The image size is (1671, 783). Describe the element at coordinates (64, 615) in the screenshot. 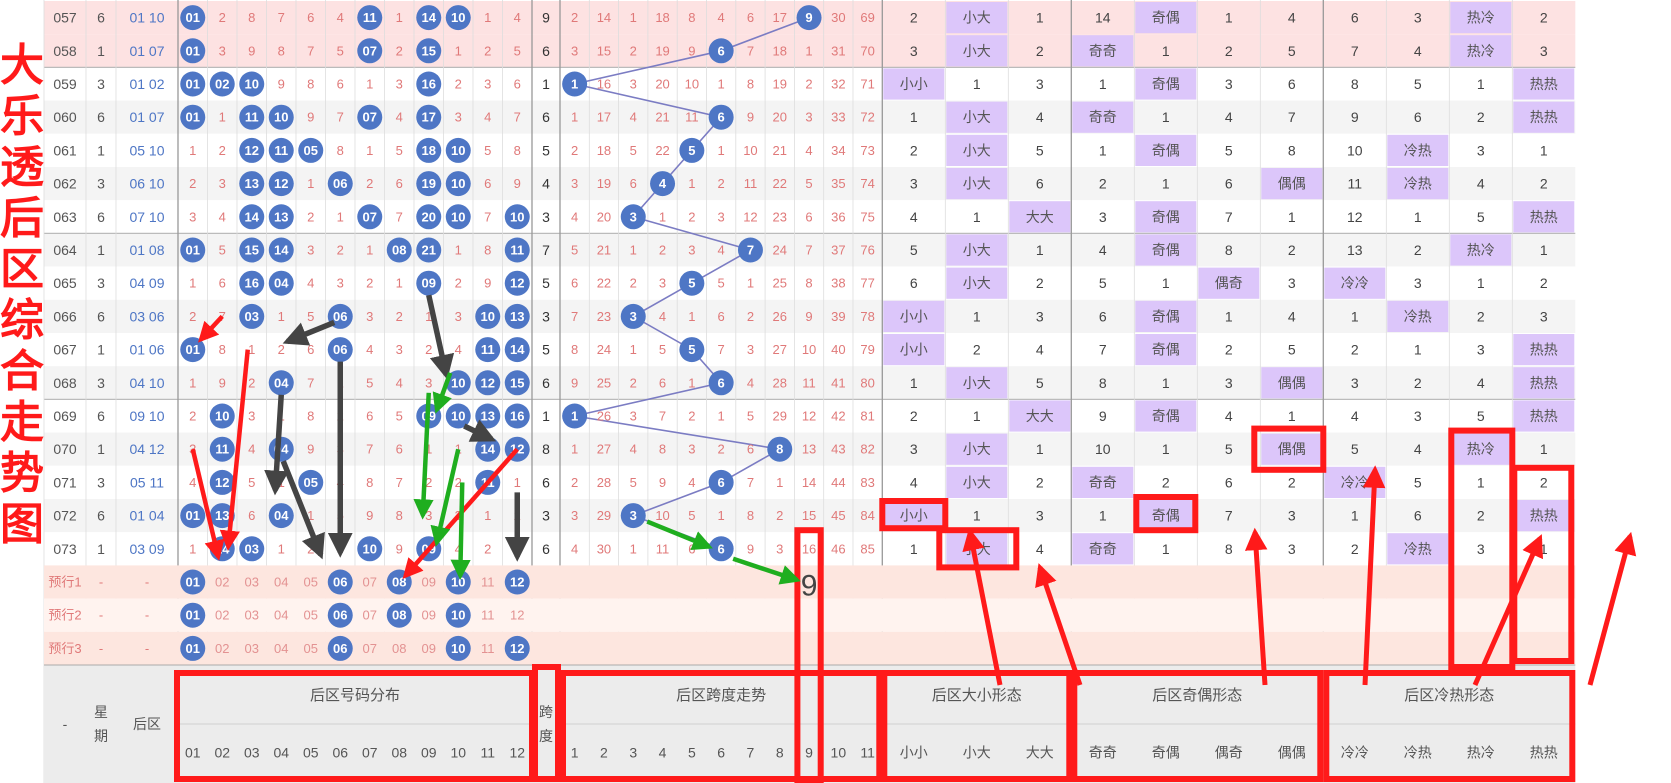

I see `pred-row-label: 预行2` at that location.